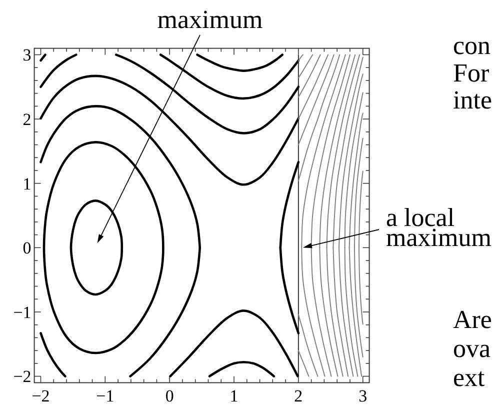  What do you see at coordinates (439, 227) in the screenshot?
I see `annotation: a local maximum` at bounding box center [439, 227].